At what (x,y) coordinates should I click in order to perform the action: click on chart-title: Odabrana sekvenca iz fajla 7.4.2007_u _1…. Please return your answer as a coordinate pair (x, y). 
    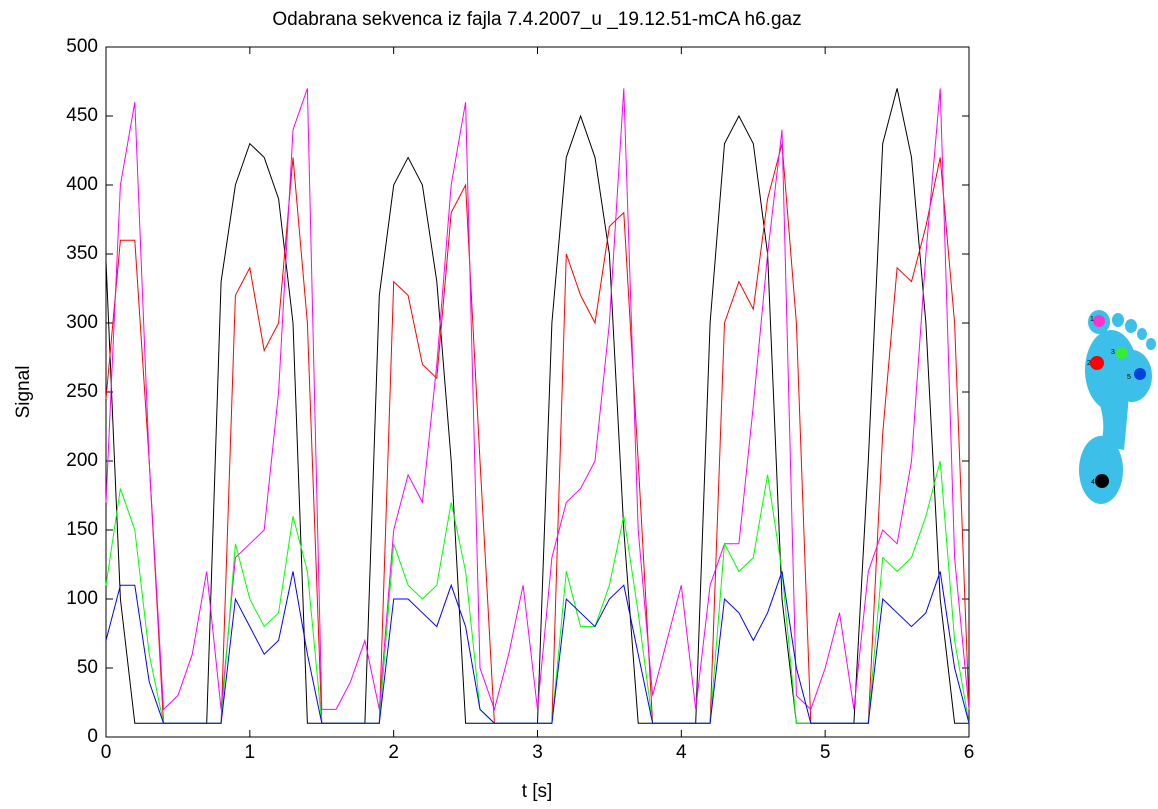
    Looking at the image, I should click on (536, 19).